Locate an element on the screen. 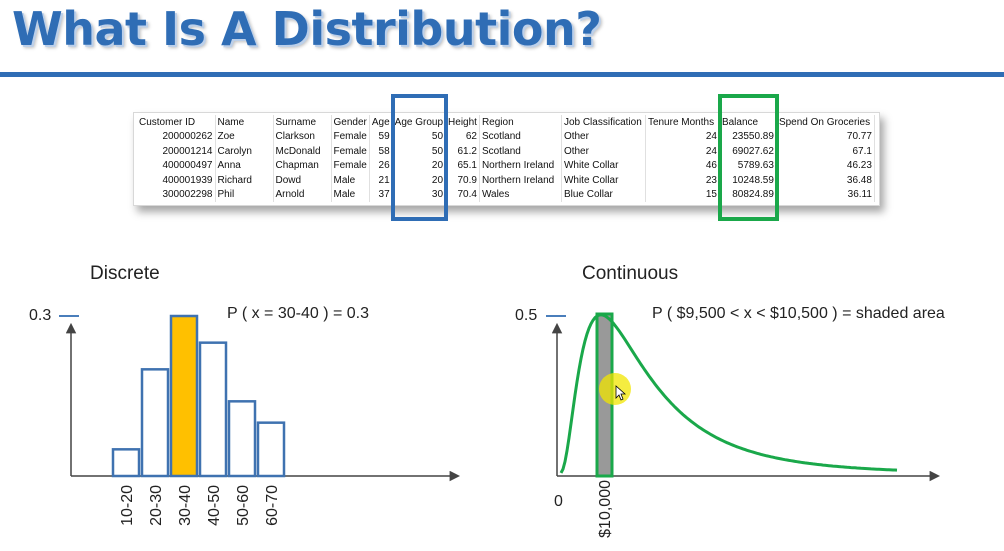  table-cell: McDonald is located at coordinates (302, 151).